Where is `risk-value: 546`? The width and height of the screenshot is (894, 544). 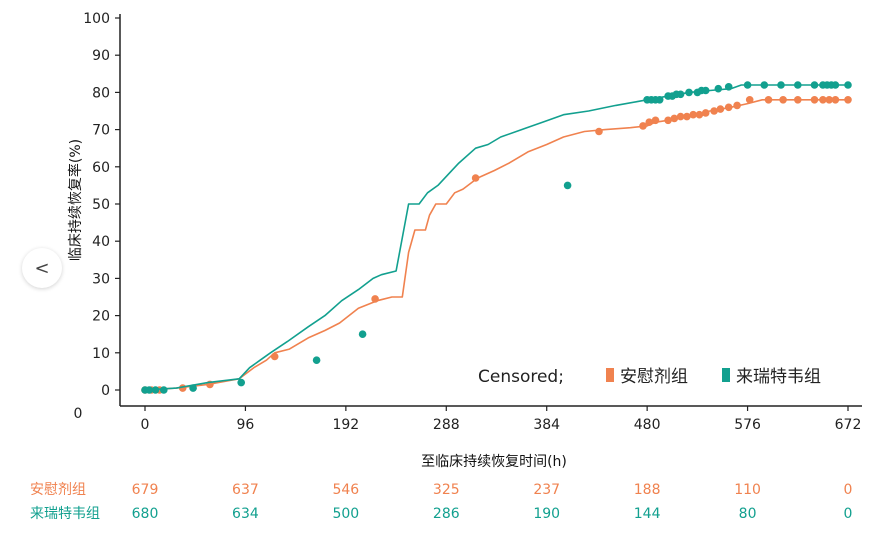 risk-value: 546 is located at coordinates (345, 490).